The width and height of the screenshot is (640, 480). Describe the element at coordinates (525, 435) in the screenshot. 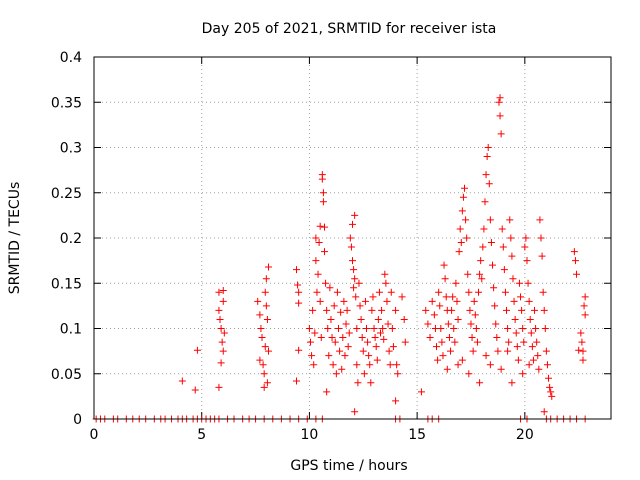

I see `x-tick-label: 20` at that location.